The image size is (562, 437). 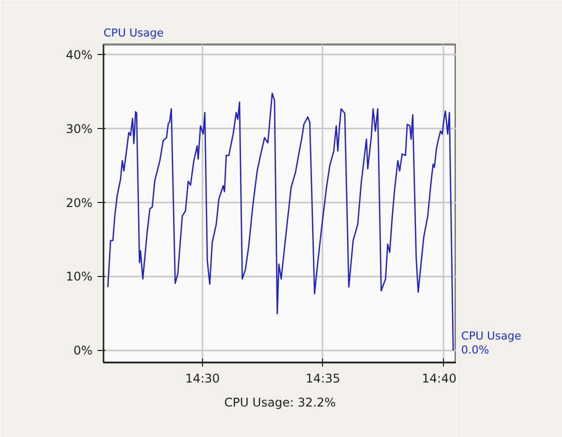 What do you see at coordinates (491, 336) in the screenshot?
I see `series-label: CPU Usage` at bounding box center [491, 336].